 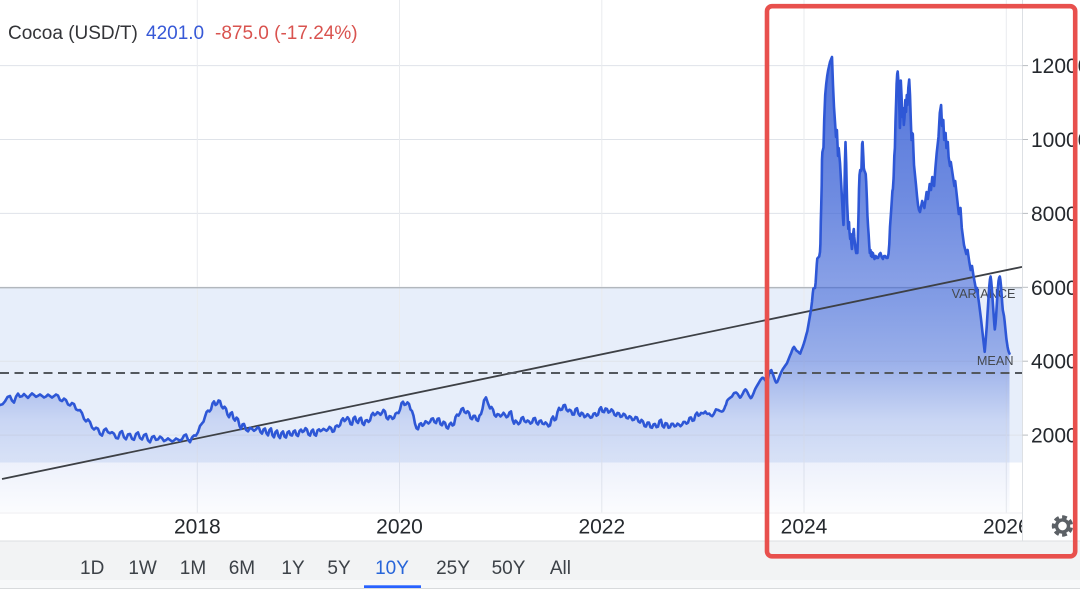 What do you see at coordinates (392, 568) in the screenshot?
I see `svg-text: 10Y` at bounding box center [392, 568].